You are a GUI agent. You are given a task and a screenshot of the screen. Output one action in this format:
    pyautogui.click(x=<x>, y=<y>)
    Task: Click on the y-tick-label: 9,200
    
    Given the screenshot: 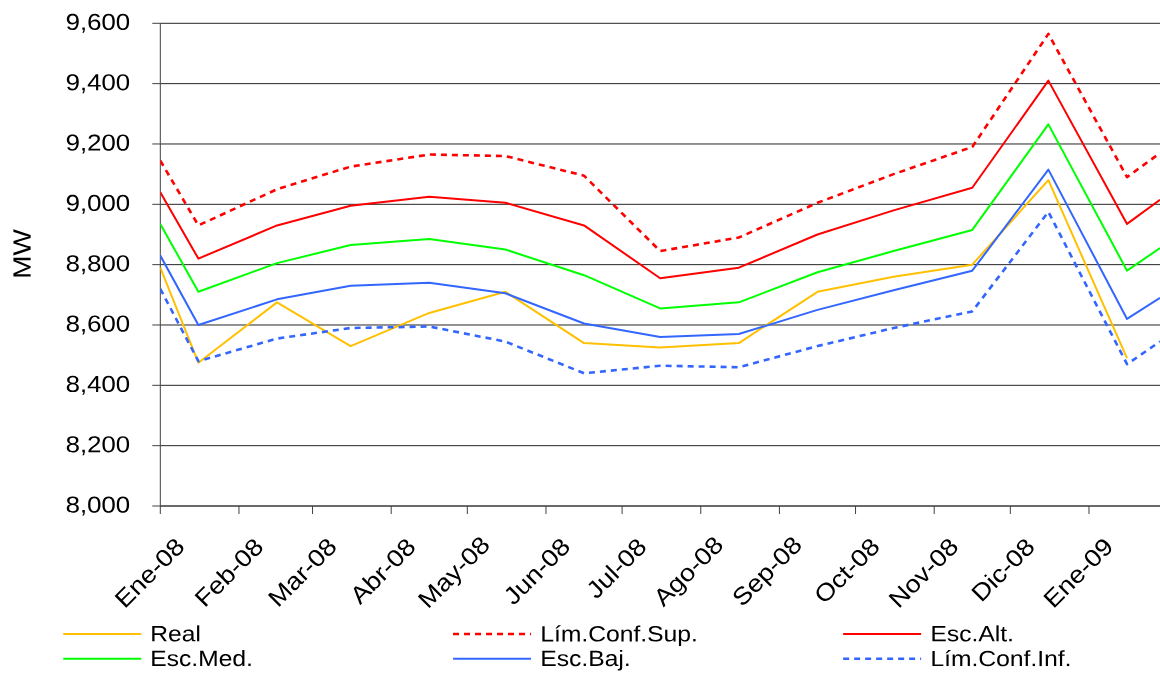 What is the action you would take?
    pyautogui.click(x=98, y=144)
    